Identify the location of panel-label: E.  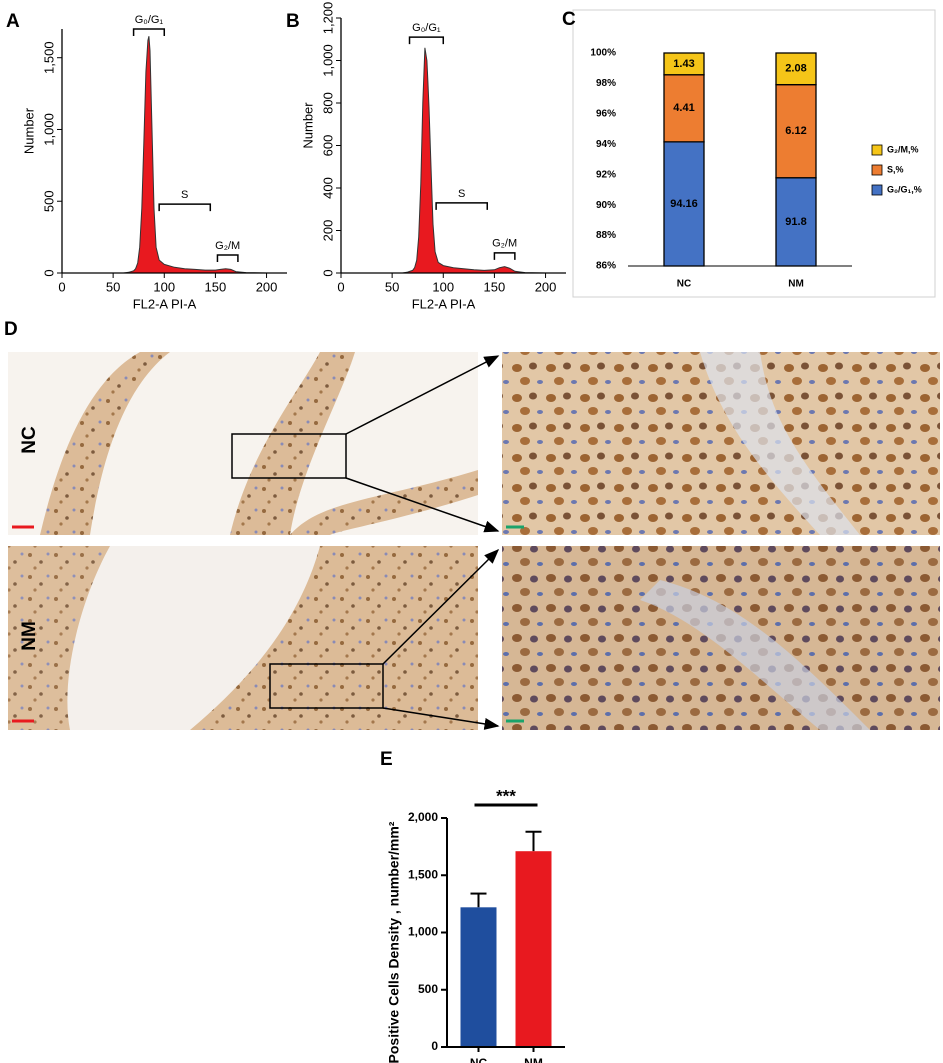
(386, 759).